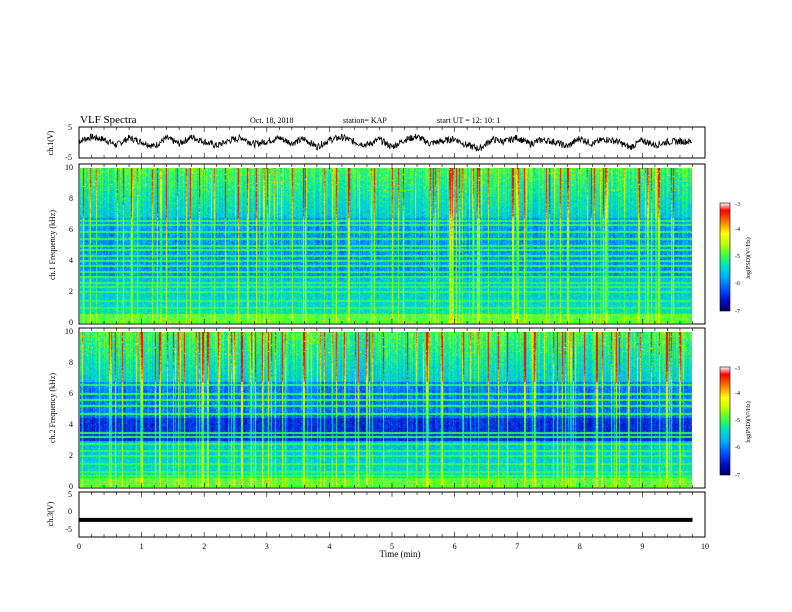 This screenshot has width=792, height=612. What do you see at coordinates (385, 143) in the screenshot?
I see `ch1-waveform-line` at bounding box center [385, 143].